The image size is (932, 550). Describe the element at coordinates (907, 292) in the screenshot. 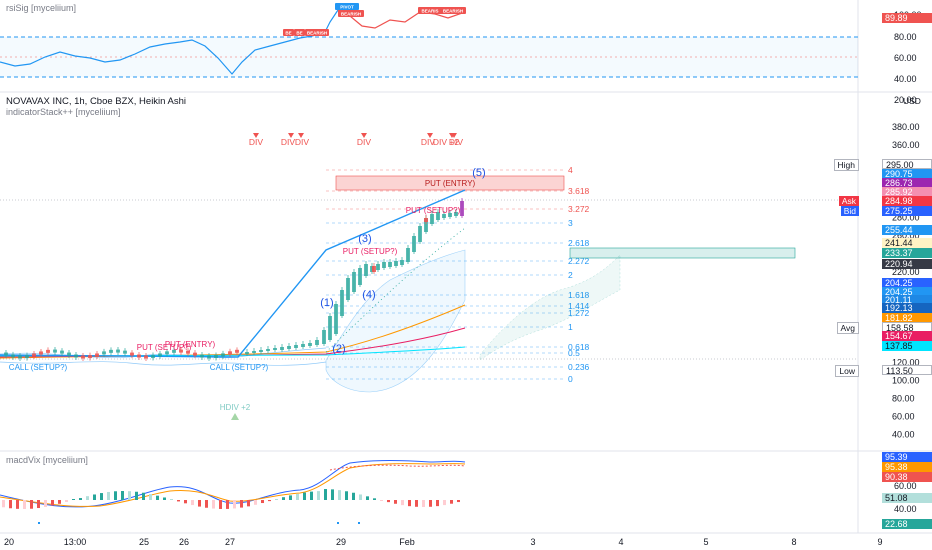

I see `price-badge: 204.25` at that location.